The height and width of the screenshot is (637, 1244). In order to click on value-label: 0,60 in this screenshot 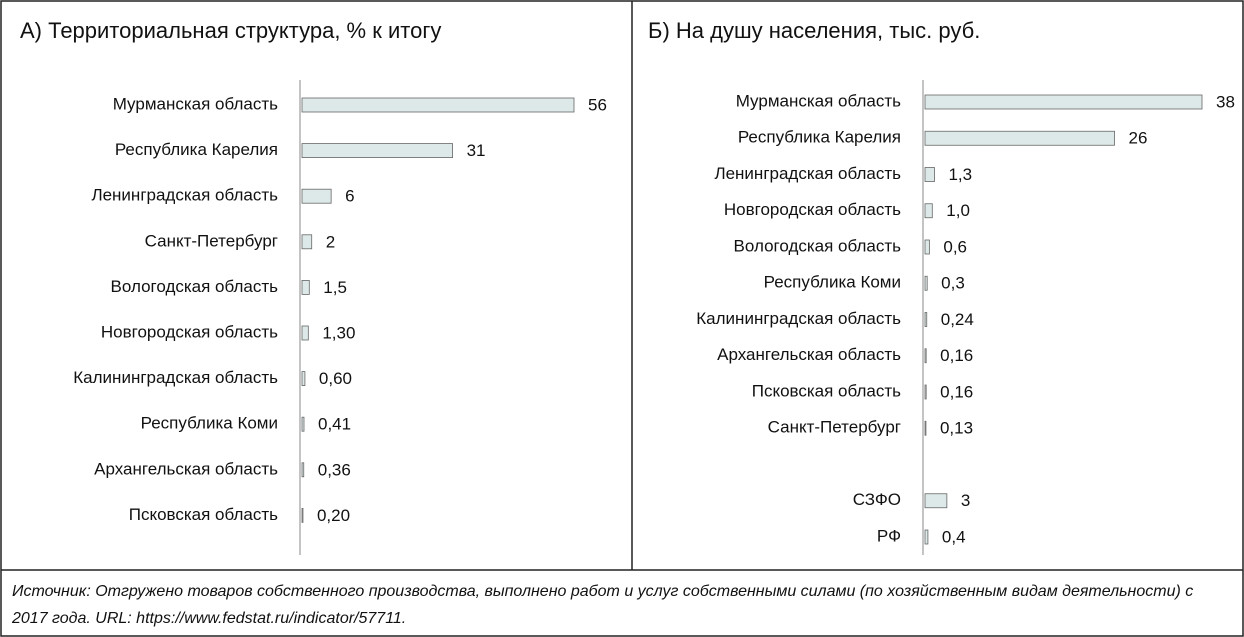, I will do `click(335, 378)`.